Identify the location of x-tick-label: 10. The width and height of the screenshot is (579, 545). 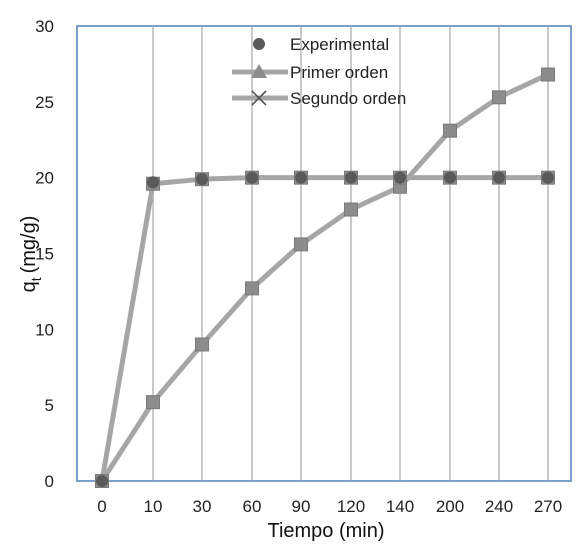
(153, 506).